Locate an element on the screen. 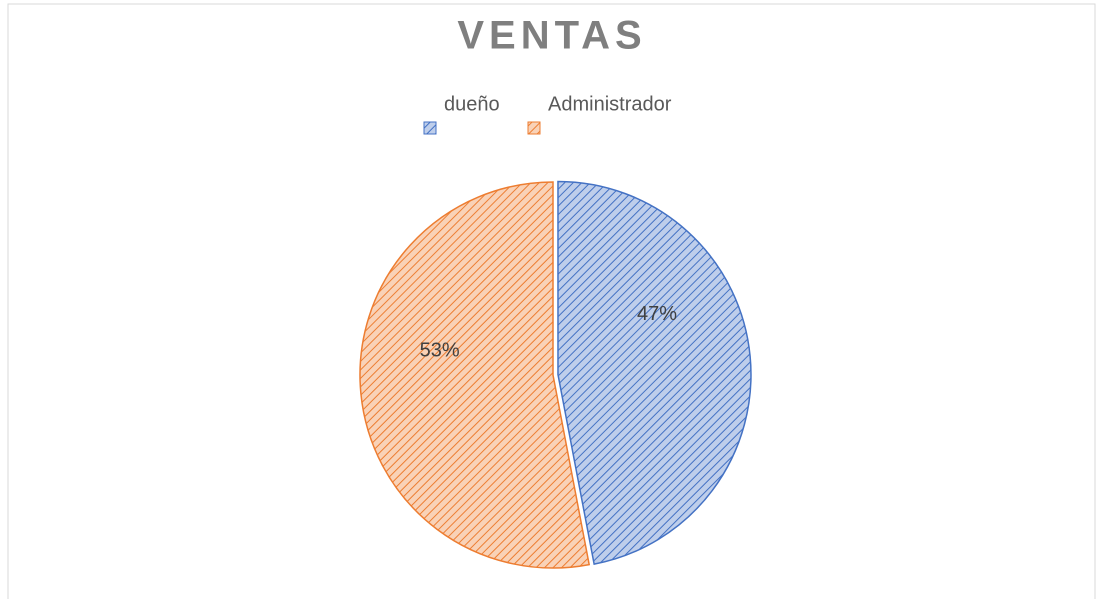 This screenshot has height=599, width=1104. data-label: 53% is located at coordinates (440, 351).